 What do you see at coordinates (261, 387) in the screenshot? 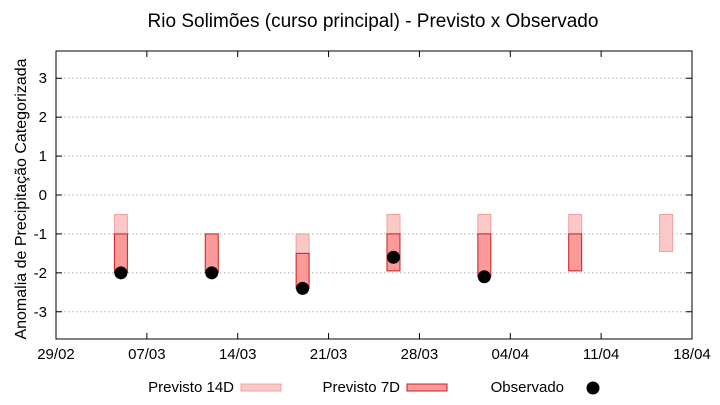
I see `legend-swatch-previsto-14d` at bounding box center [261, 387].